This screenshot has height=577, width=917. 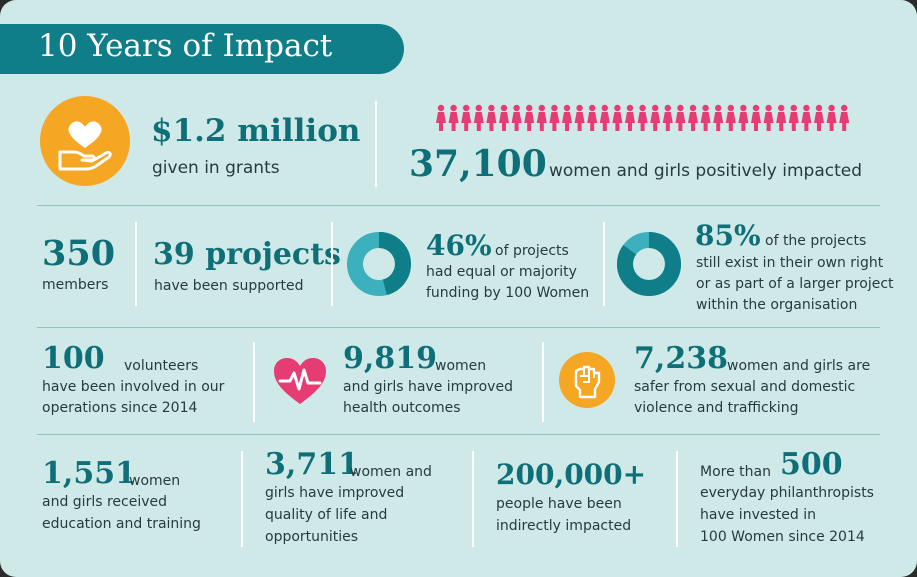 I want to click on projects-number: 39 projects, so click(x=247, y=254).